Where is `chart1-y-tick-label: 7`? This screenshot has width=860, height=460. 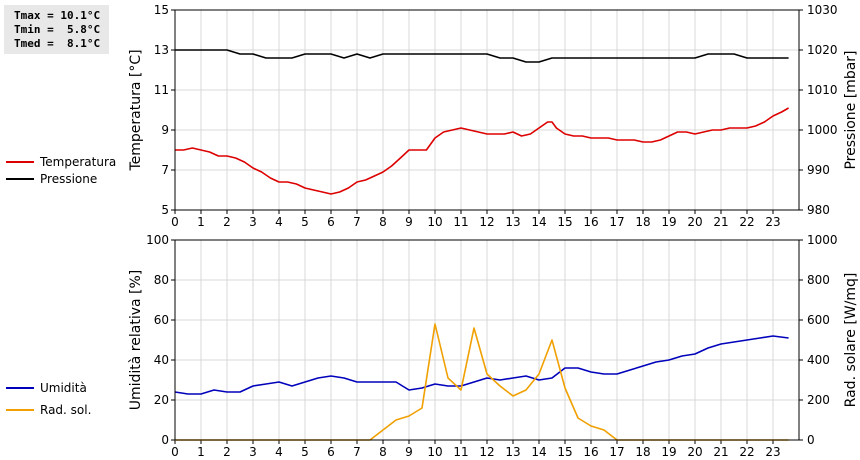
chart1-y-tick-label: 7 is located at coordinates (165, 170).